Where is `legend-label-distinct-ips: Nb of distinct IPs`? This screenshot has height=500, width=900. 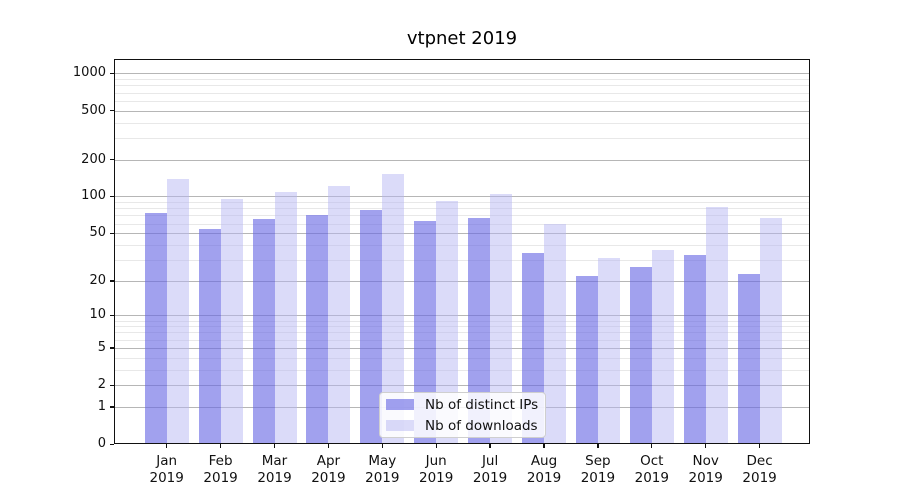
legend-label-distinct-ips: Nb of distinct IPs is located at coordinates (482, 404).